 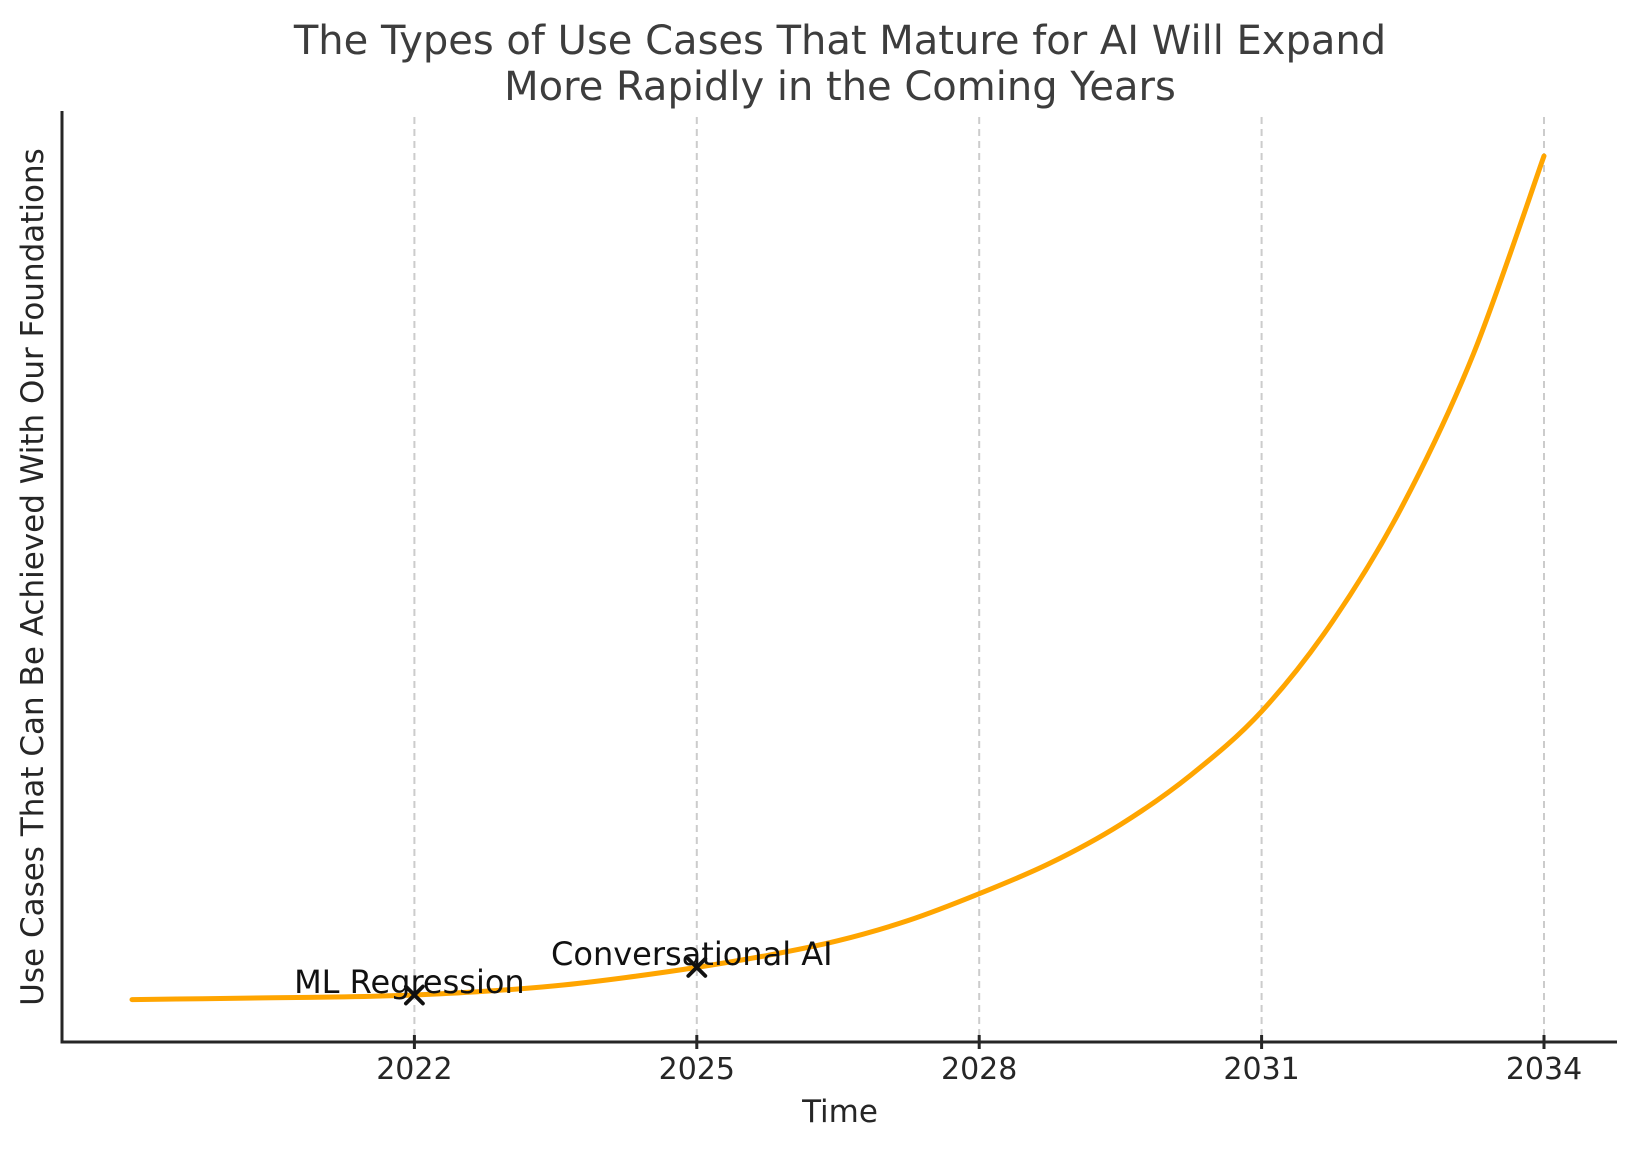 I want to click on x-axis-label: Time, so click(x=840, y=1112).